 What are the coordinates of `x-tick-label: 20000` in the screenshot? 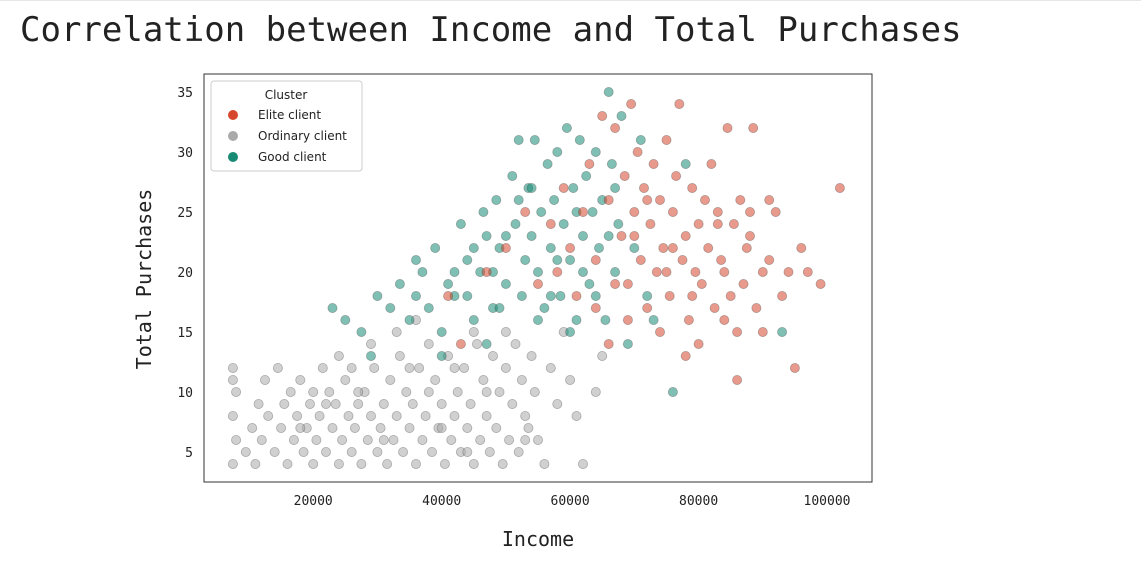 It's located at (313, 501).